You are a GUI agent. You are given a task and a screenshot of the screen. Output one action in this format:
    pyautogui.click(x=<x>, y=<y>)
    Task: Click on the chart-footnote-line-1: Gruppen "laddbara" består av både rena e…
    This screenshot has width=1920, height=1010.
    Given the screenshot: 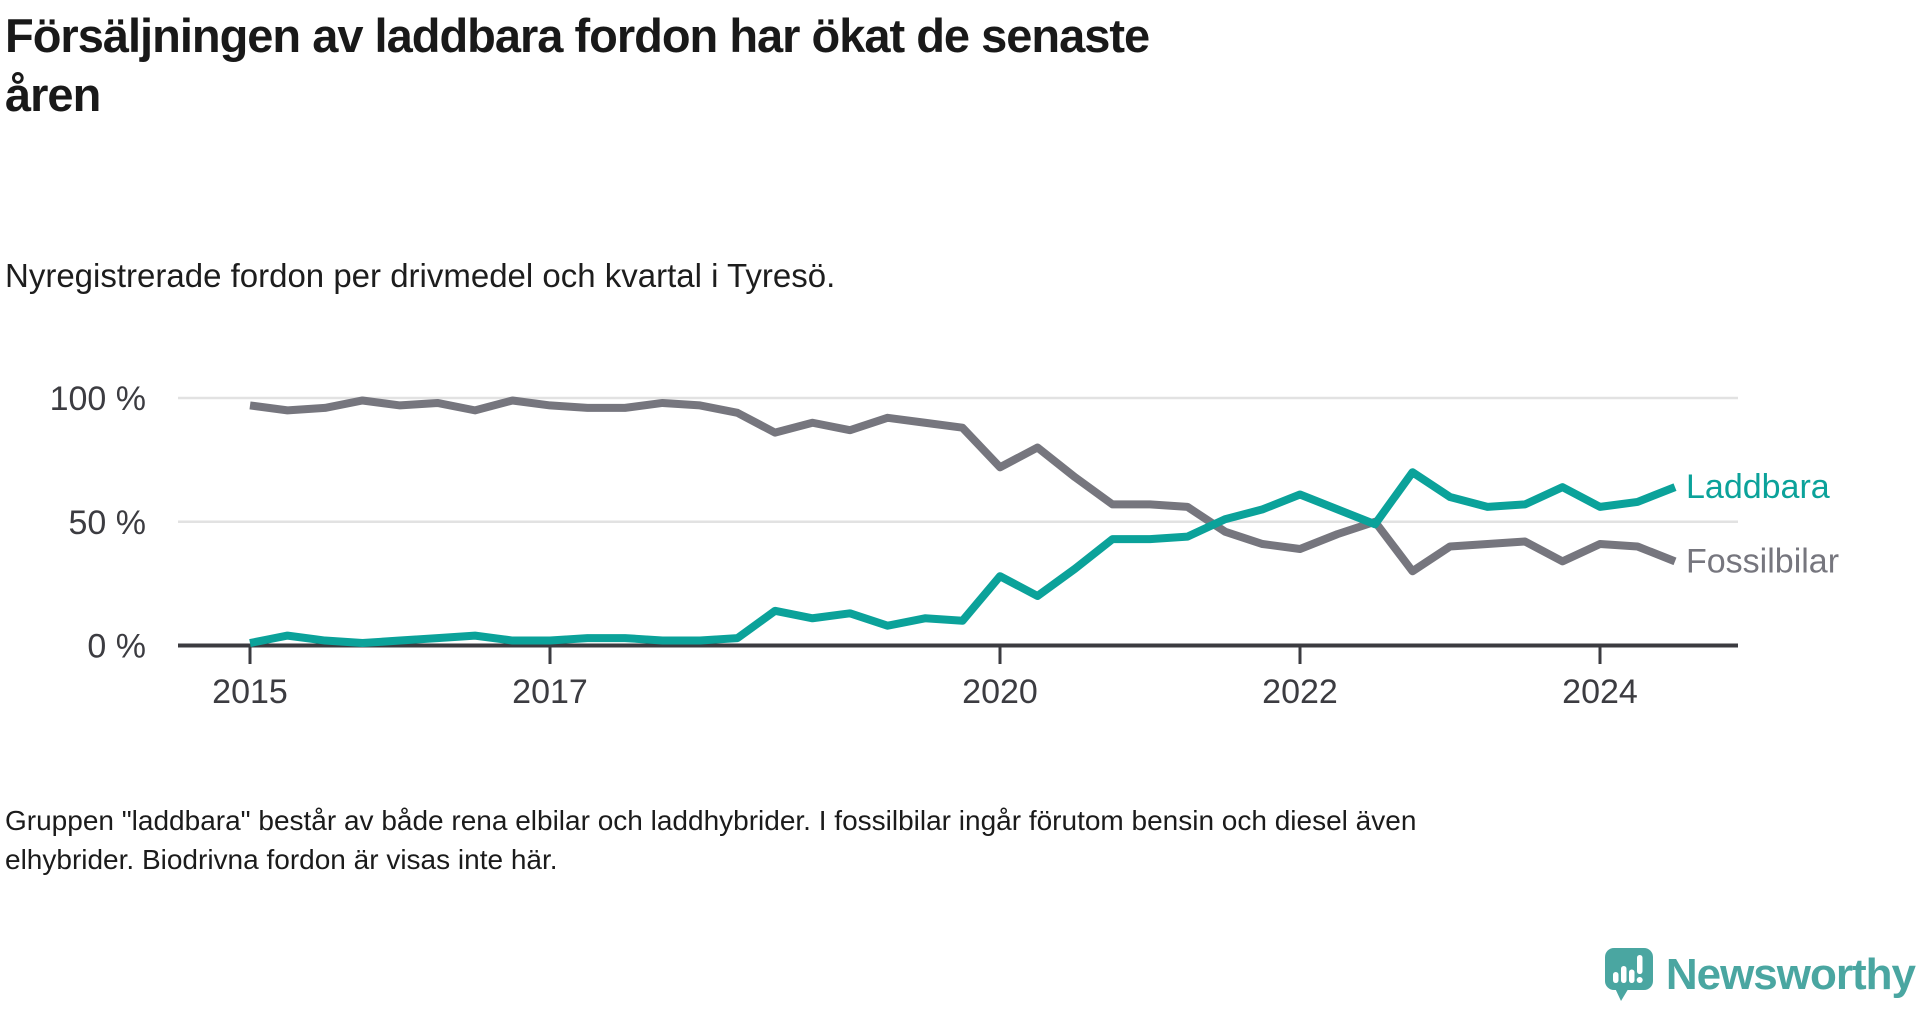 What is the action you would take?
    pyautogui.click(x=711, y=820)
    